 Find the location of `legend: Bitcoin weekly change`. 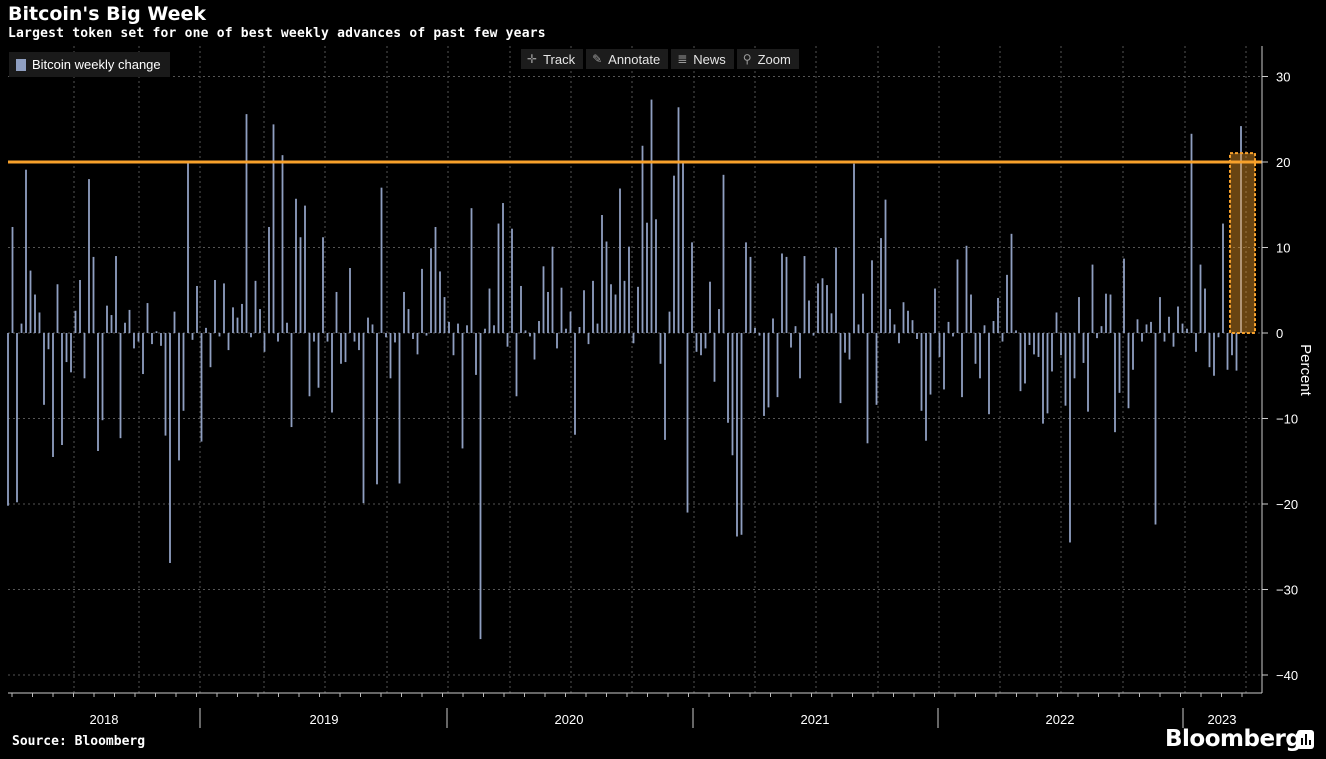

legend: Bitcoin weekly change is located at coordinates (89, 64).